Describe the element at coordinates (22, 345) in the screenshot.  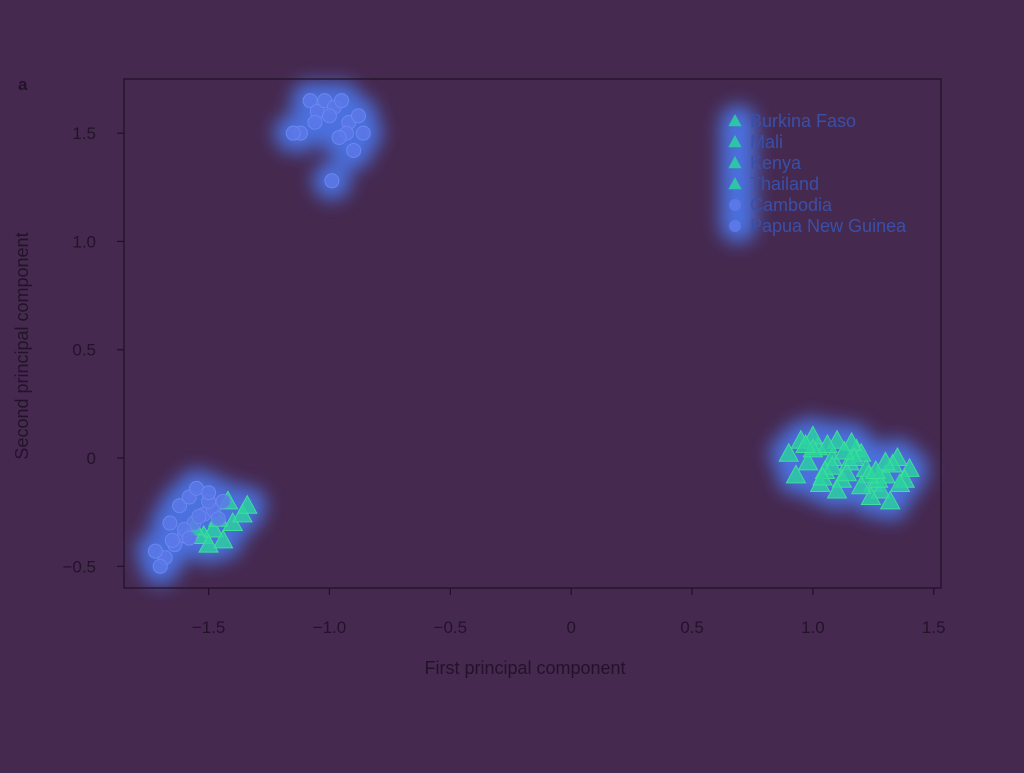
I see `y-axis-label: Second principal component` at that location.